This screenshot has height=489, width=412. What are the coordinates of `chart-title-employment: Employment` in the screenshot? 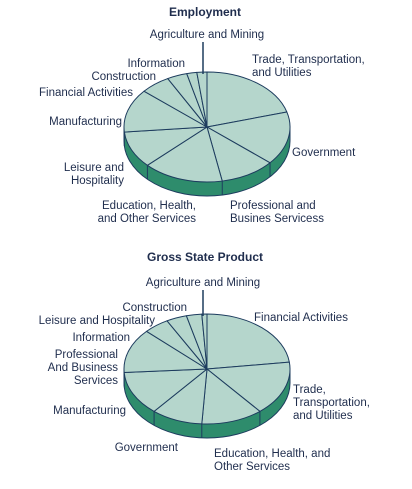 It's located at (205, 12).